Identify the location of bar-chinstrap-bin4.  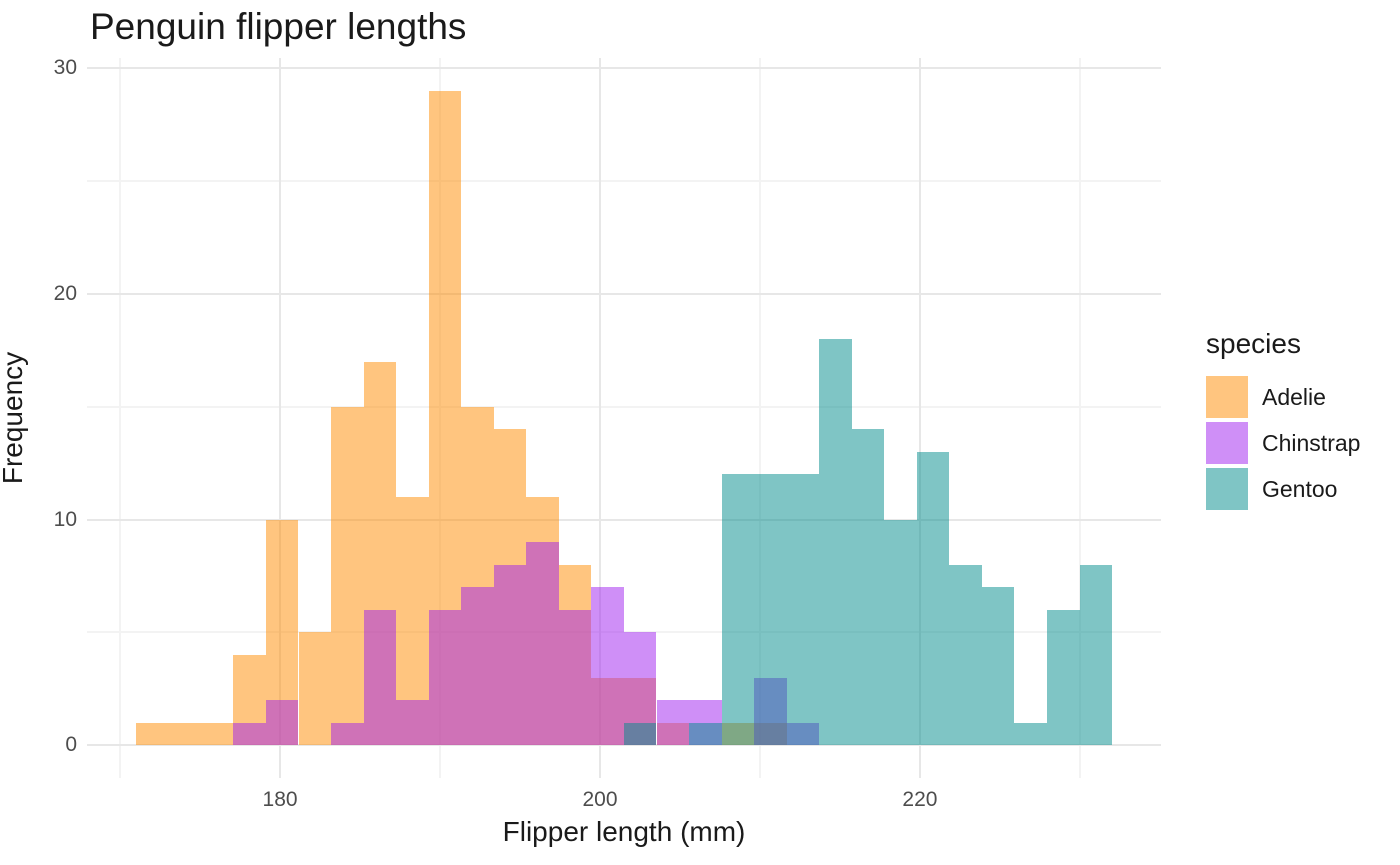
(282, 723).